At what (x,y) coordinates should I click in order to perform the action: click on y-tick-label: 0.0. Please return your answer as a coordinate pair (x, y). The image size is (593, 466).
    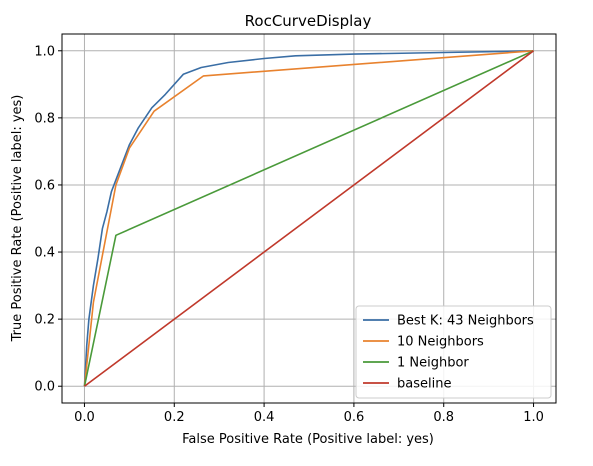
    Looking at the image, I should click on (44, 387).